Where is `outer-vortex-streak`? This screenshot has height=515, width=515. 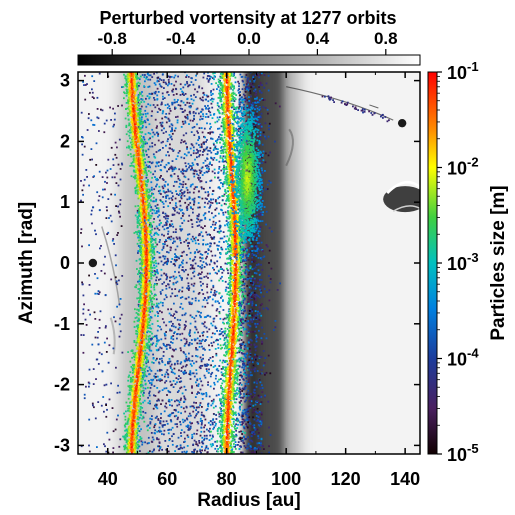
outer-vortex-streak is located at coordinates (403, 187).